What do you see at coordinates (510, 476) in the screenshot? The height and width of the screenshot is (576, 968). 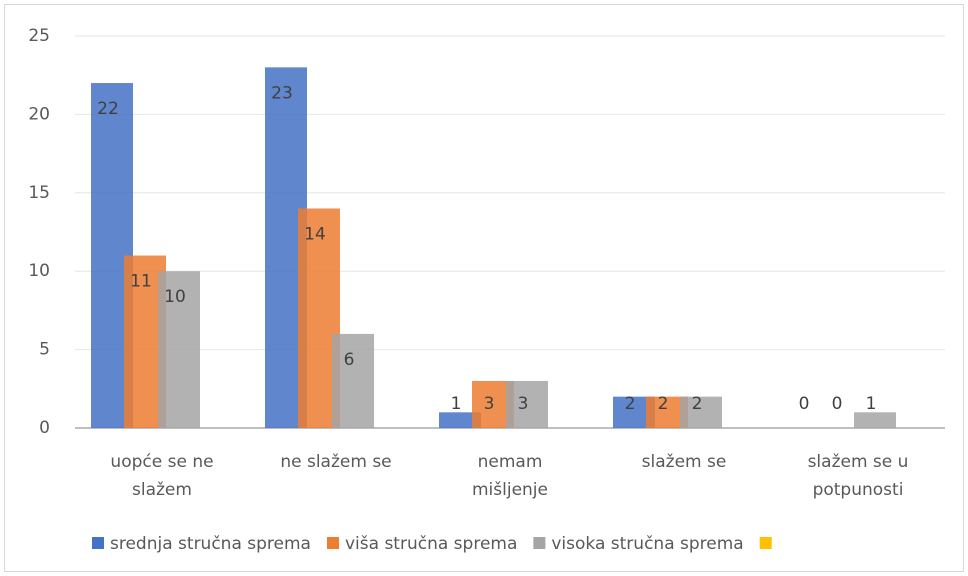 I see `x-tick-label: nemam mišljenje` at bounding box center [510, 476].